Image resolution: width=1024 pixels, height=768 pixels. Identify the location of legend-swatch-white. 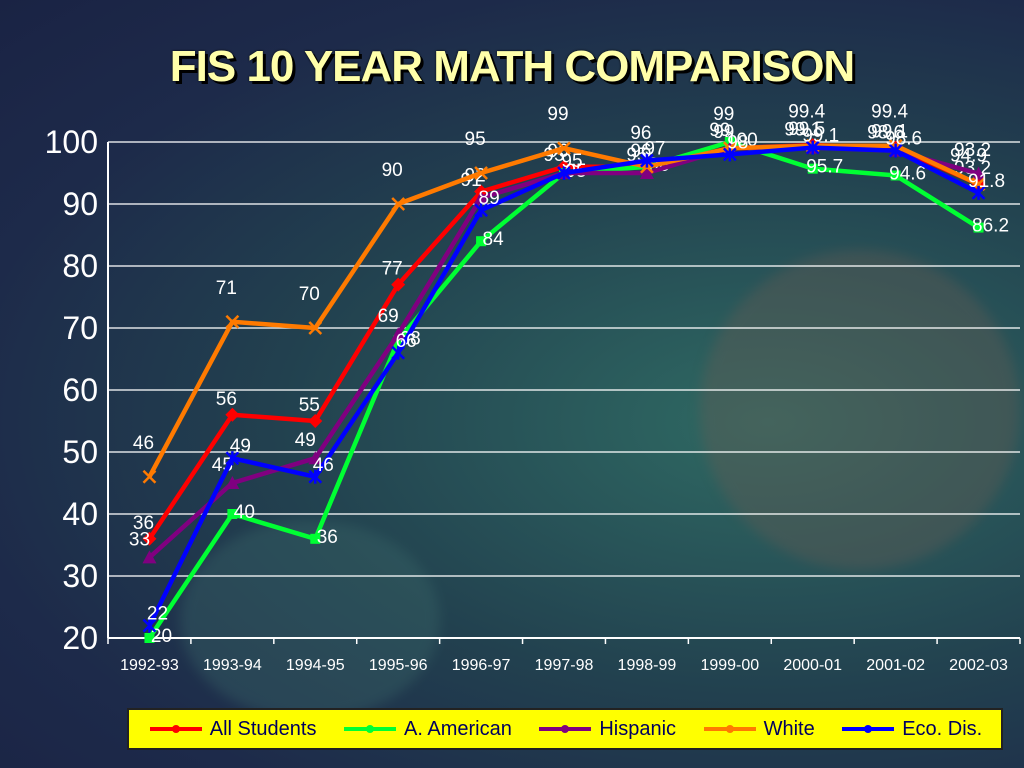
(729, 729).